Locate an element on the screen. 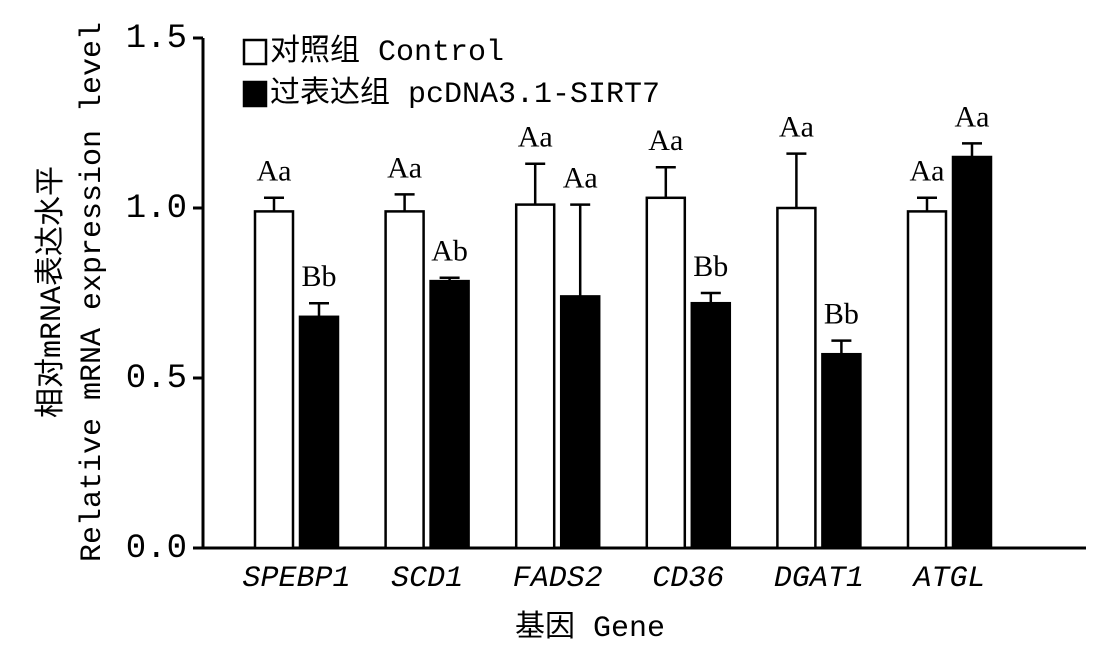 This screenshot has width=1102, height=660. significance-label: Ab is located at coordinates (449, 251).